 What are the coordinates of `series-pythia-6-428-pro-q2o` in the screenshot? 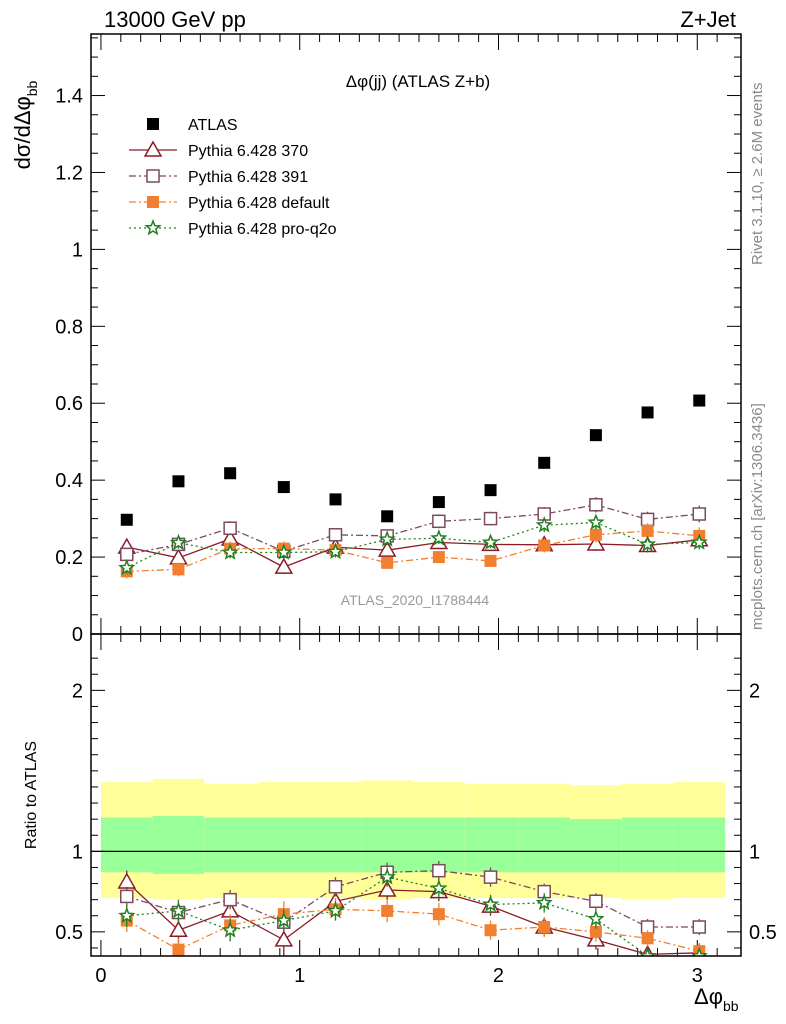 It's located at (413, 544).